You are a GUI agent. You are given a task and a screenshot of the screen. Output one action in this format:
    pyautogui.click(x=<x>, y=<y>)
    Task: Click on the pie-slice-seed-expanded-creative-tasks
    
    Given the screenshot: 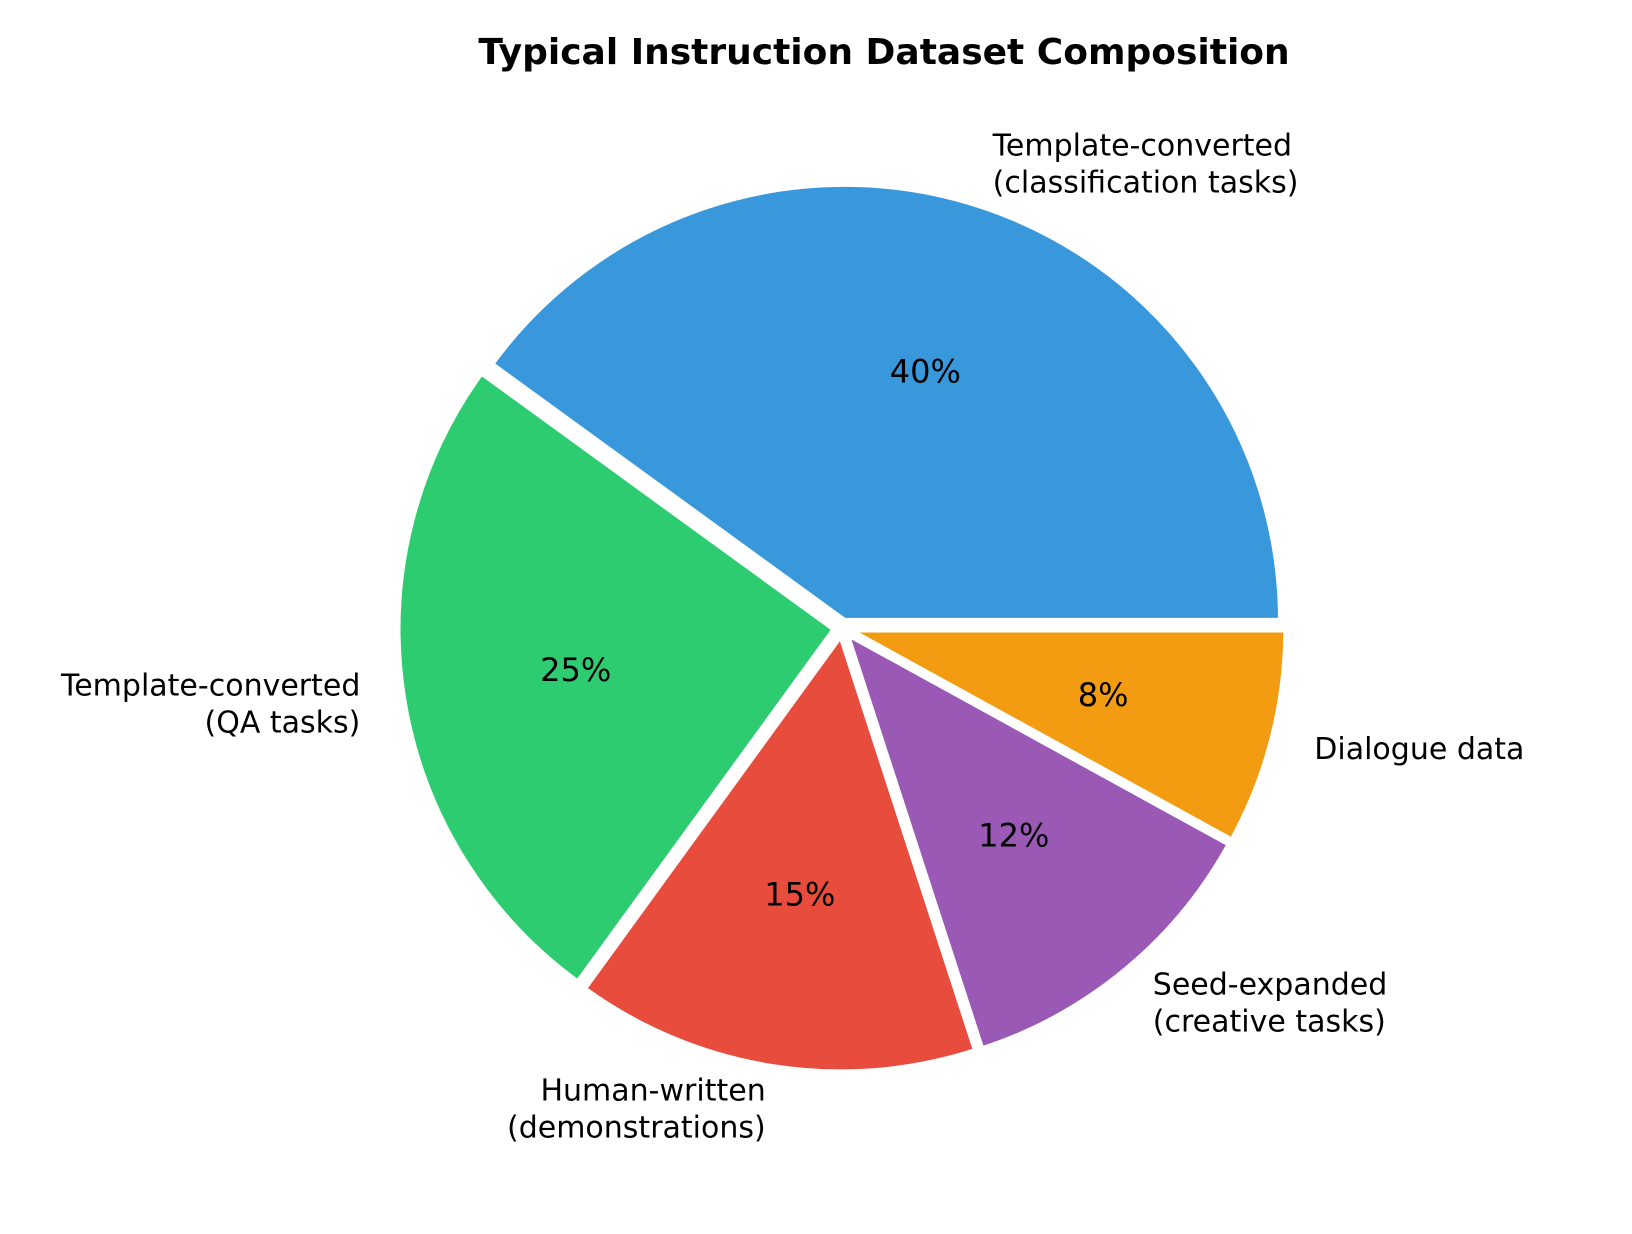 What is the action you would take?
    pyautogui.click(x=1038, y=841)
    